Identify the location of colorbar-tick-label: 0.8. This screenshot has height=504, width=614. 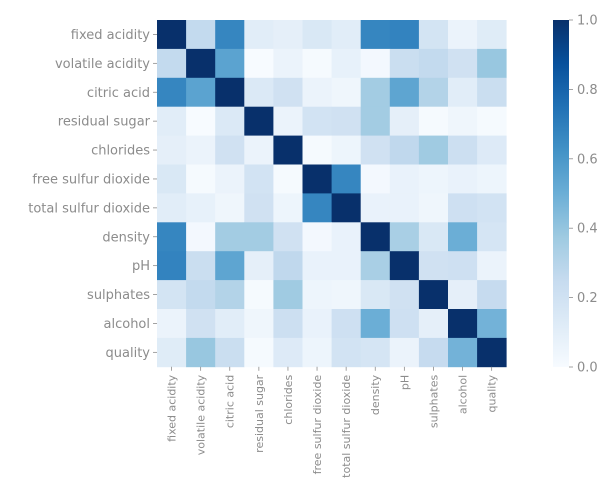
(587, 90).